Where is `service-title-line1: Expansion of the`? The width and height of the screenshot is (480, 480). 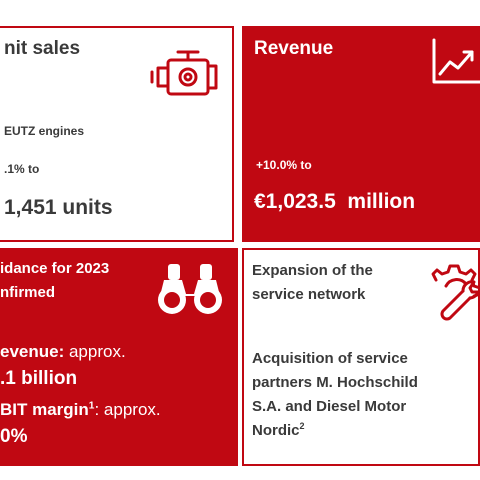 service-title-line1: Expansion of the is located at coordinates (312, 270).